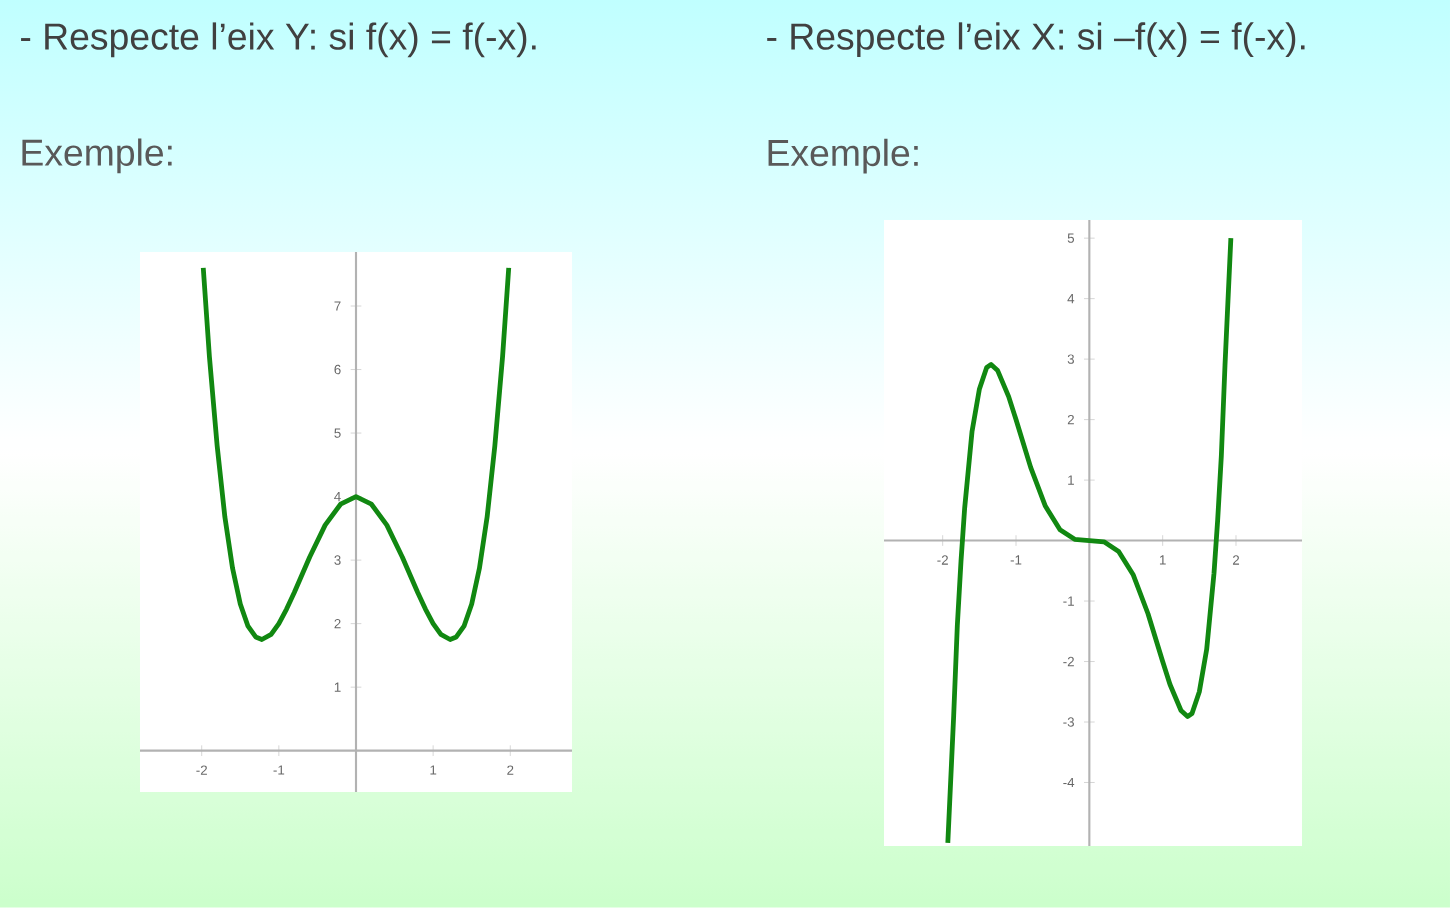  Describe the element at coordinates (1036, 40) in the screenshot. I see `chart-title: - Respecte l’eix X: si –f(x) = f(-x).` at that location.